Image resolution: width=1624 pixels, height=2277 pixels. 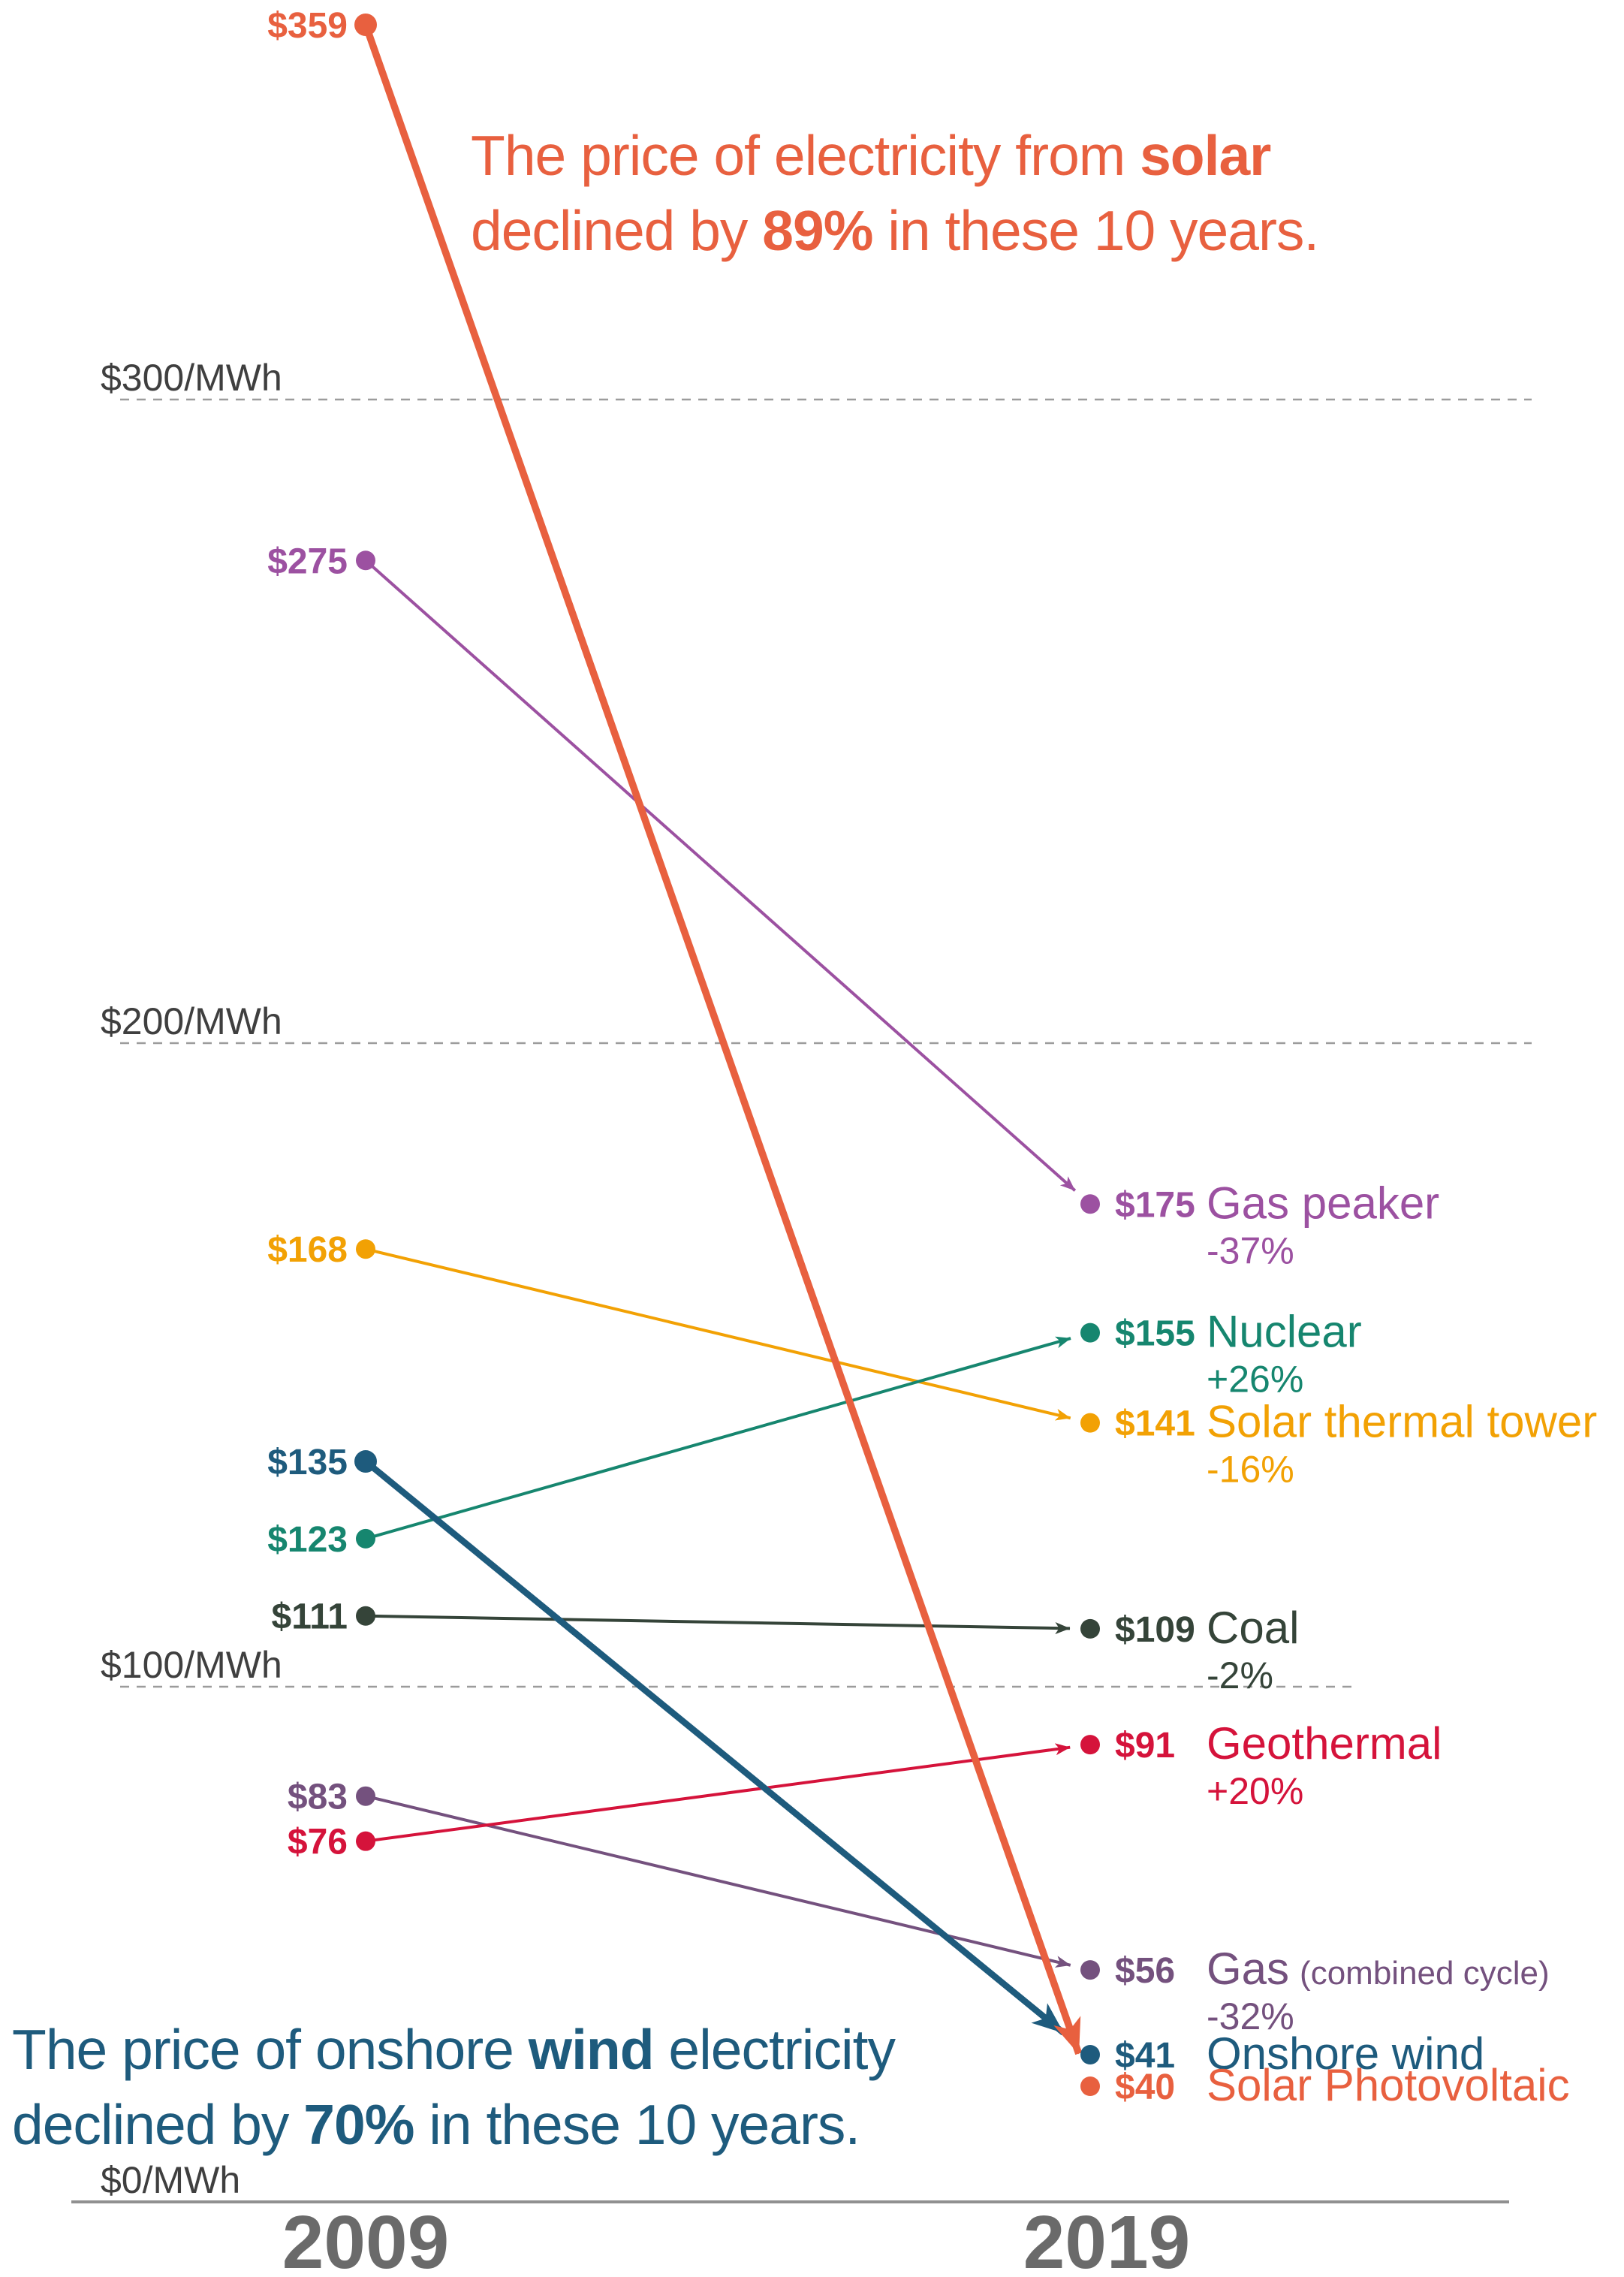 I want to click on series-name-coal: Coal, so click(x=1253, y=1628).